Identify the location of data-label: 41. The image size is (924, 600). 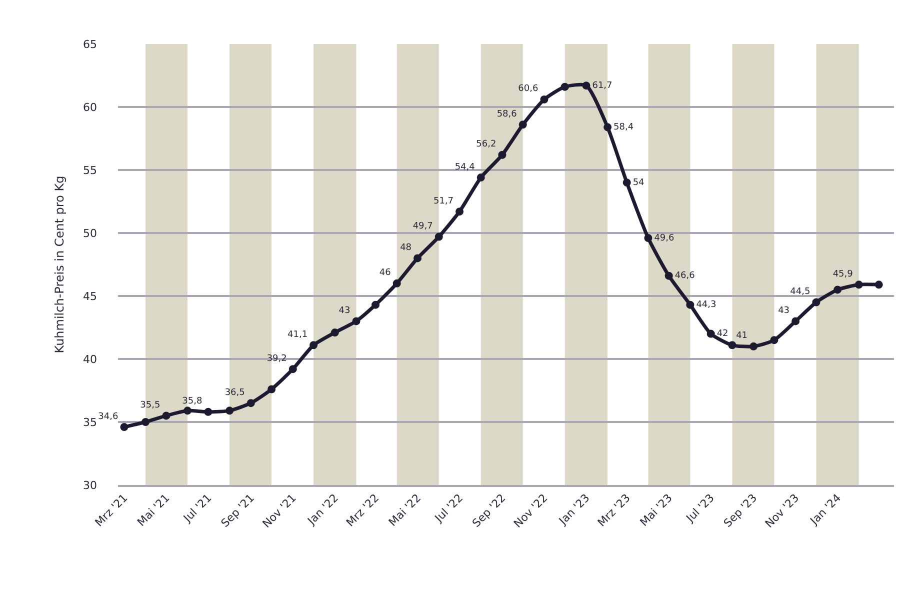
(742, 336).